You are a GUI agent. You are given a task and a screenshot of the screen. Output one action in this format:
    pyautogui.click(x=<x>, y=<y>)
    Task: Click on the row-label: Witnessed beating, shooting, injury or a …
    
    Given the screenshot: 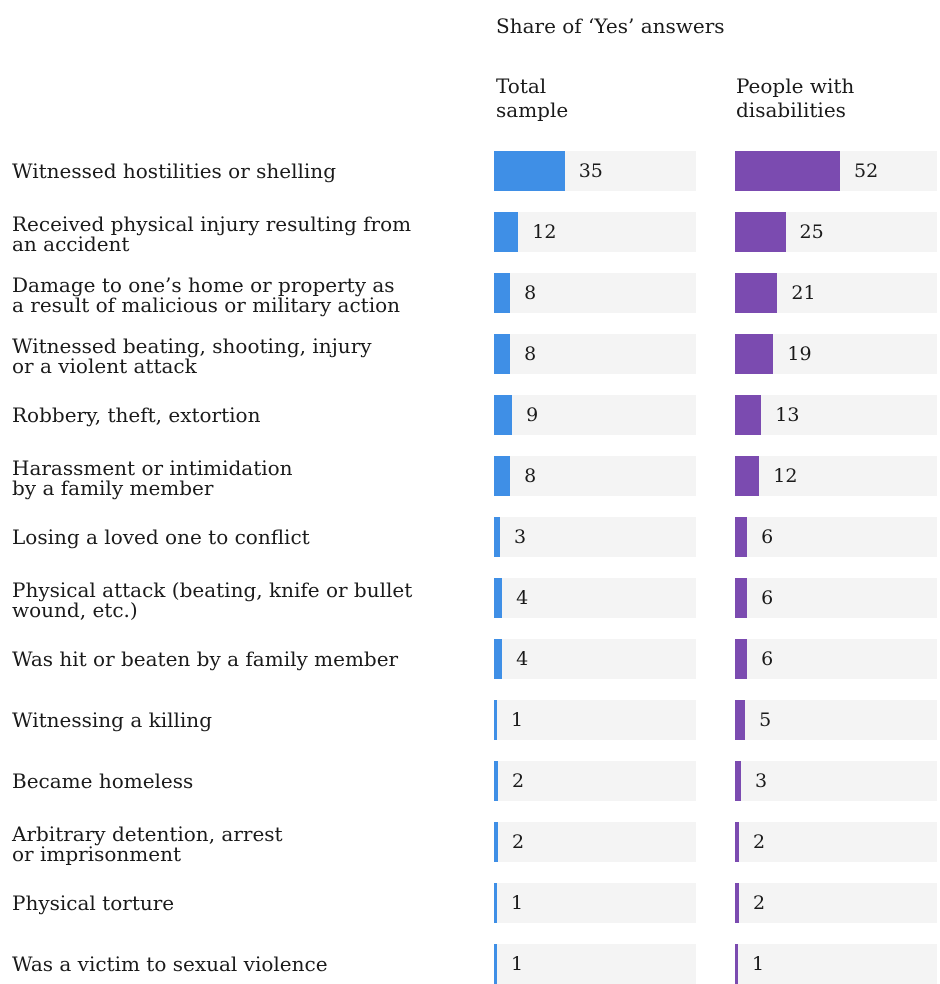 What is the action you would take?
    pyautogui.click(x=242, y=356)
    